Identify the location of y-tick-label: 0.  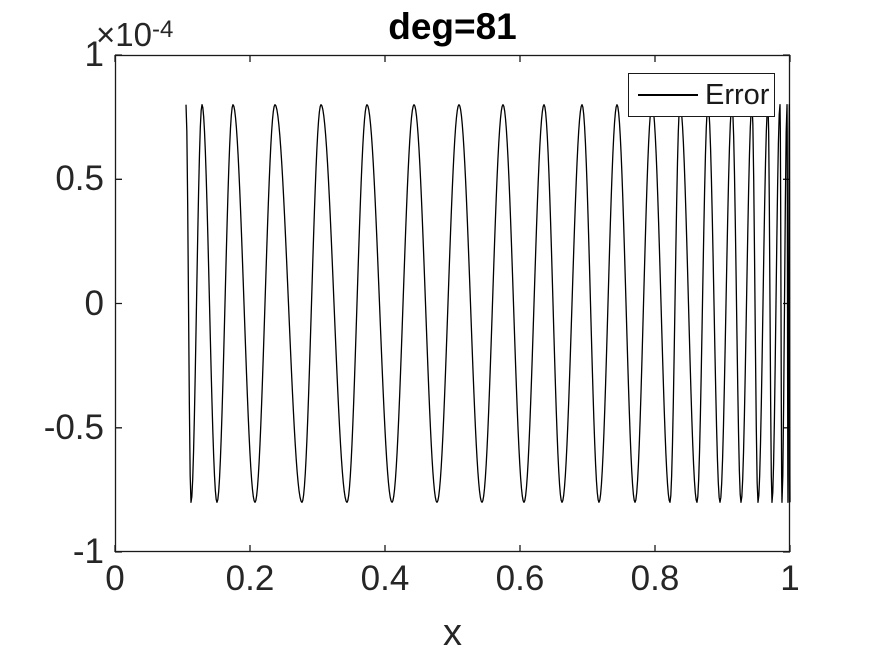
(94, 303).